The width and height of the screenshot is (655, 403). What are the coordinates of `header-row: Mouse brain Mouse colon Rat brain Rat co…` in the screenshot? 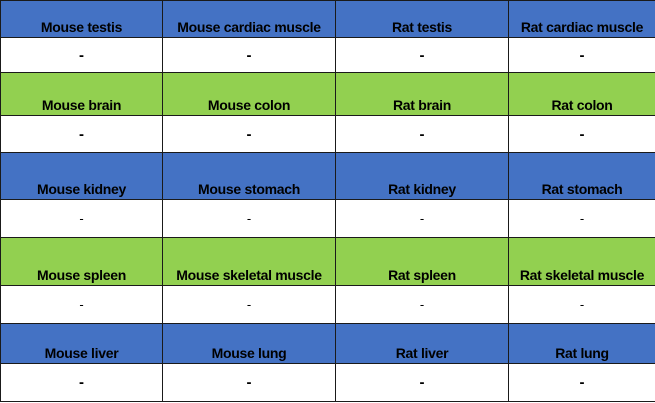 It's located at (327, 94).